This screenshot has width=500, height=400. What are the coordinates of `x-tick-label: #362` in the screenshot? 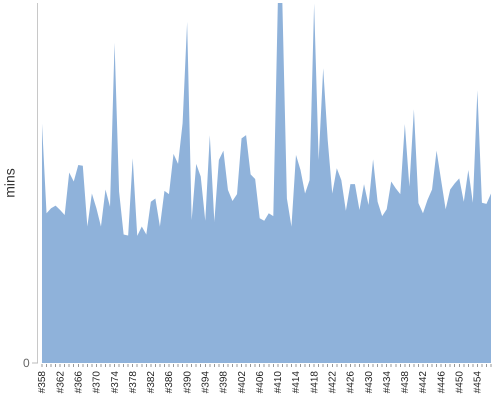 It's located at (60, 382).